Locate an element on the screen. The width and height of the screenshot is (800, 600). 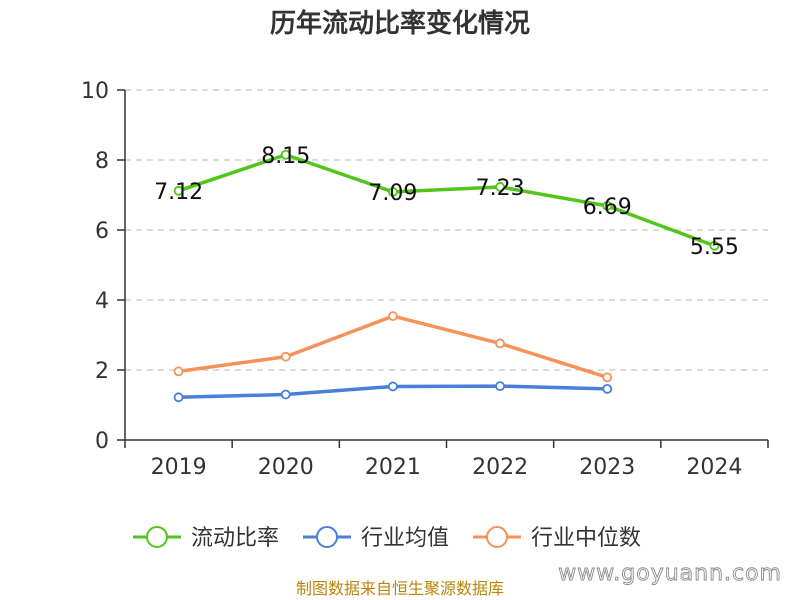
data-label-0-3: 7.23 is located at coordinates (500, 188).